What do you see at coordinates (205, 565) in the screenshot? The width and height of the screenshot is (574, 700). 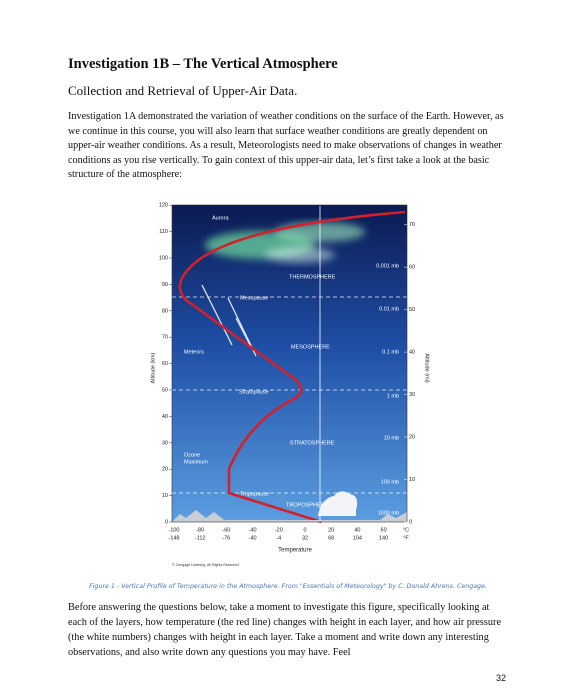 I see `figure-credit: © Cengage Learning. All Rights Reserved` at bounding box center [205, 565].